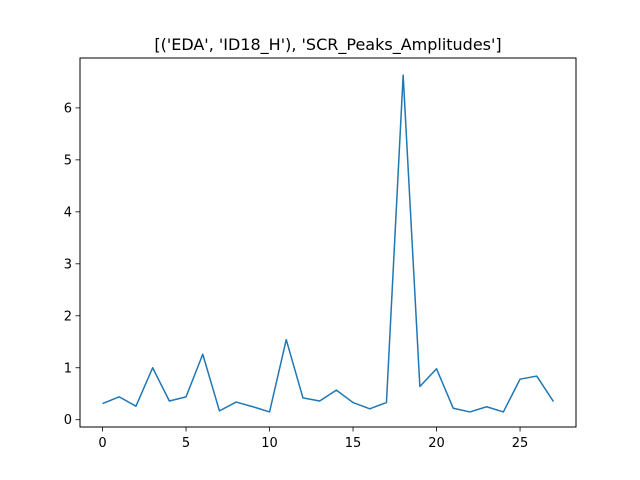 This screenshot has height=480, width=640. What do you see at coordinates (353, 443) in the screenshot?
I see `x-tick-label: 15` at bounding box center [353, 443].